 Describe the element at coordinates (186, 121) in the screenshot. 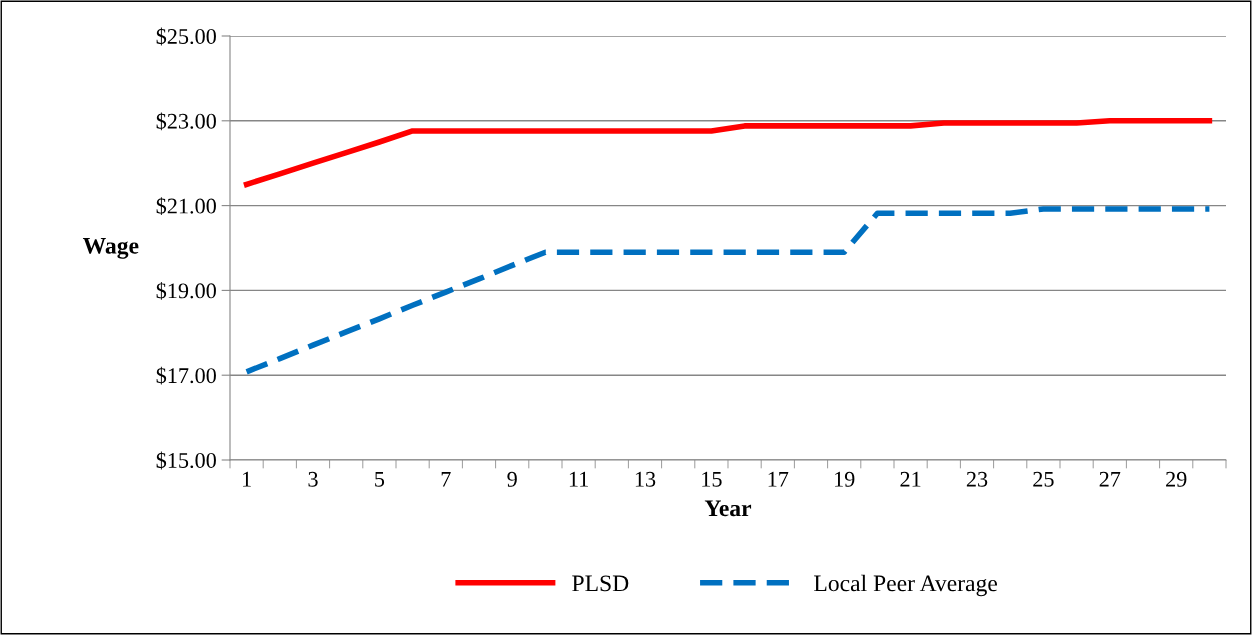

I see `y-tick-label: $23.00` at that location.